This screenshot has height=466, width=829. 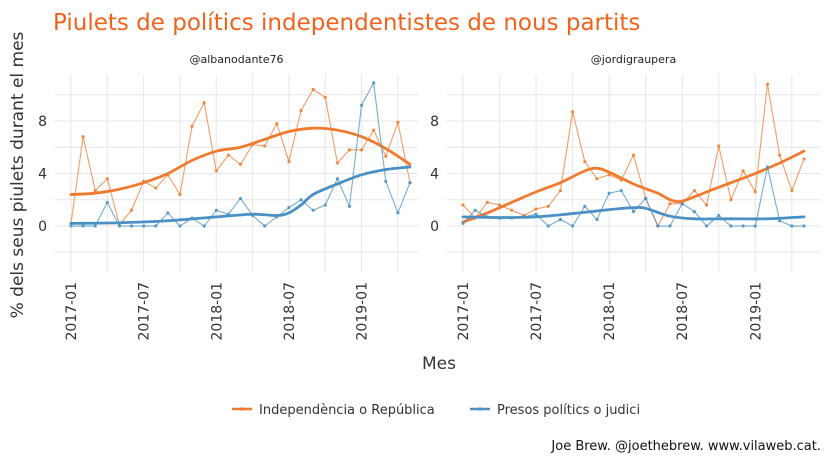 I want to click on legend-label-1: Presos polítics o judici, so click(x=568, y=410).